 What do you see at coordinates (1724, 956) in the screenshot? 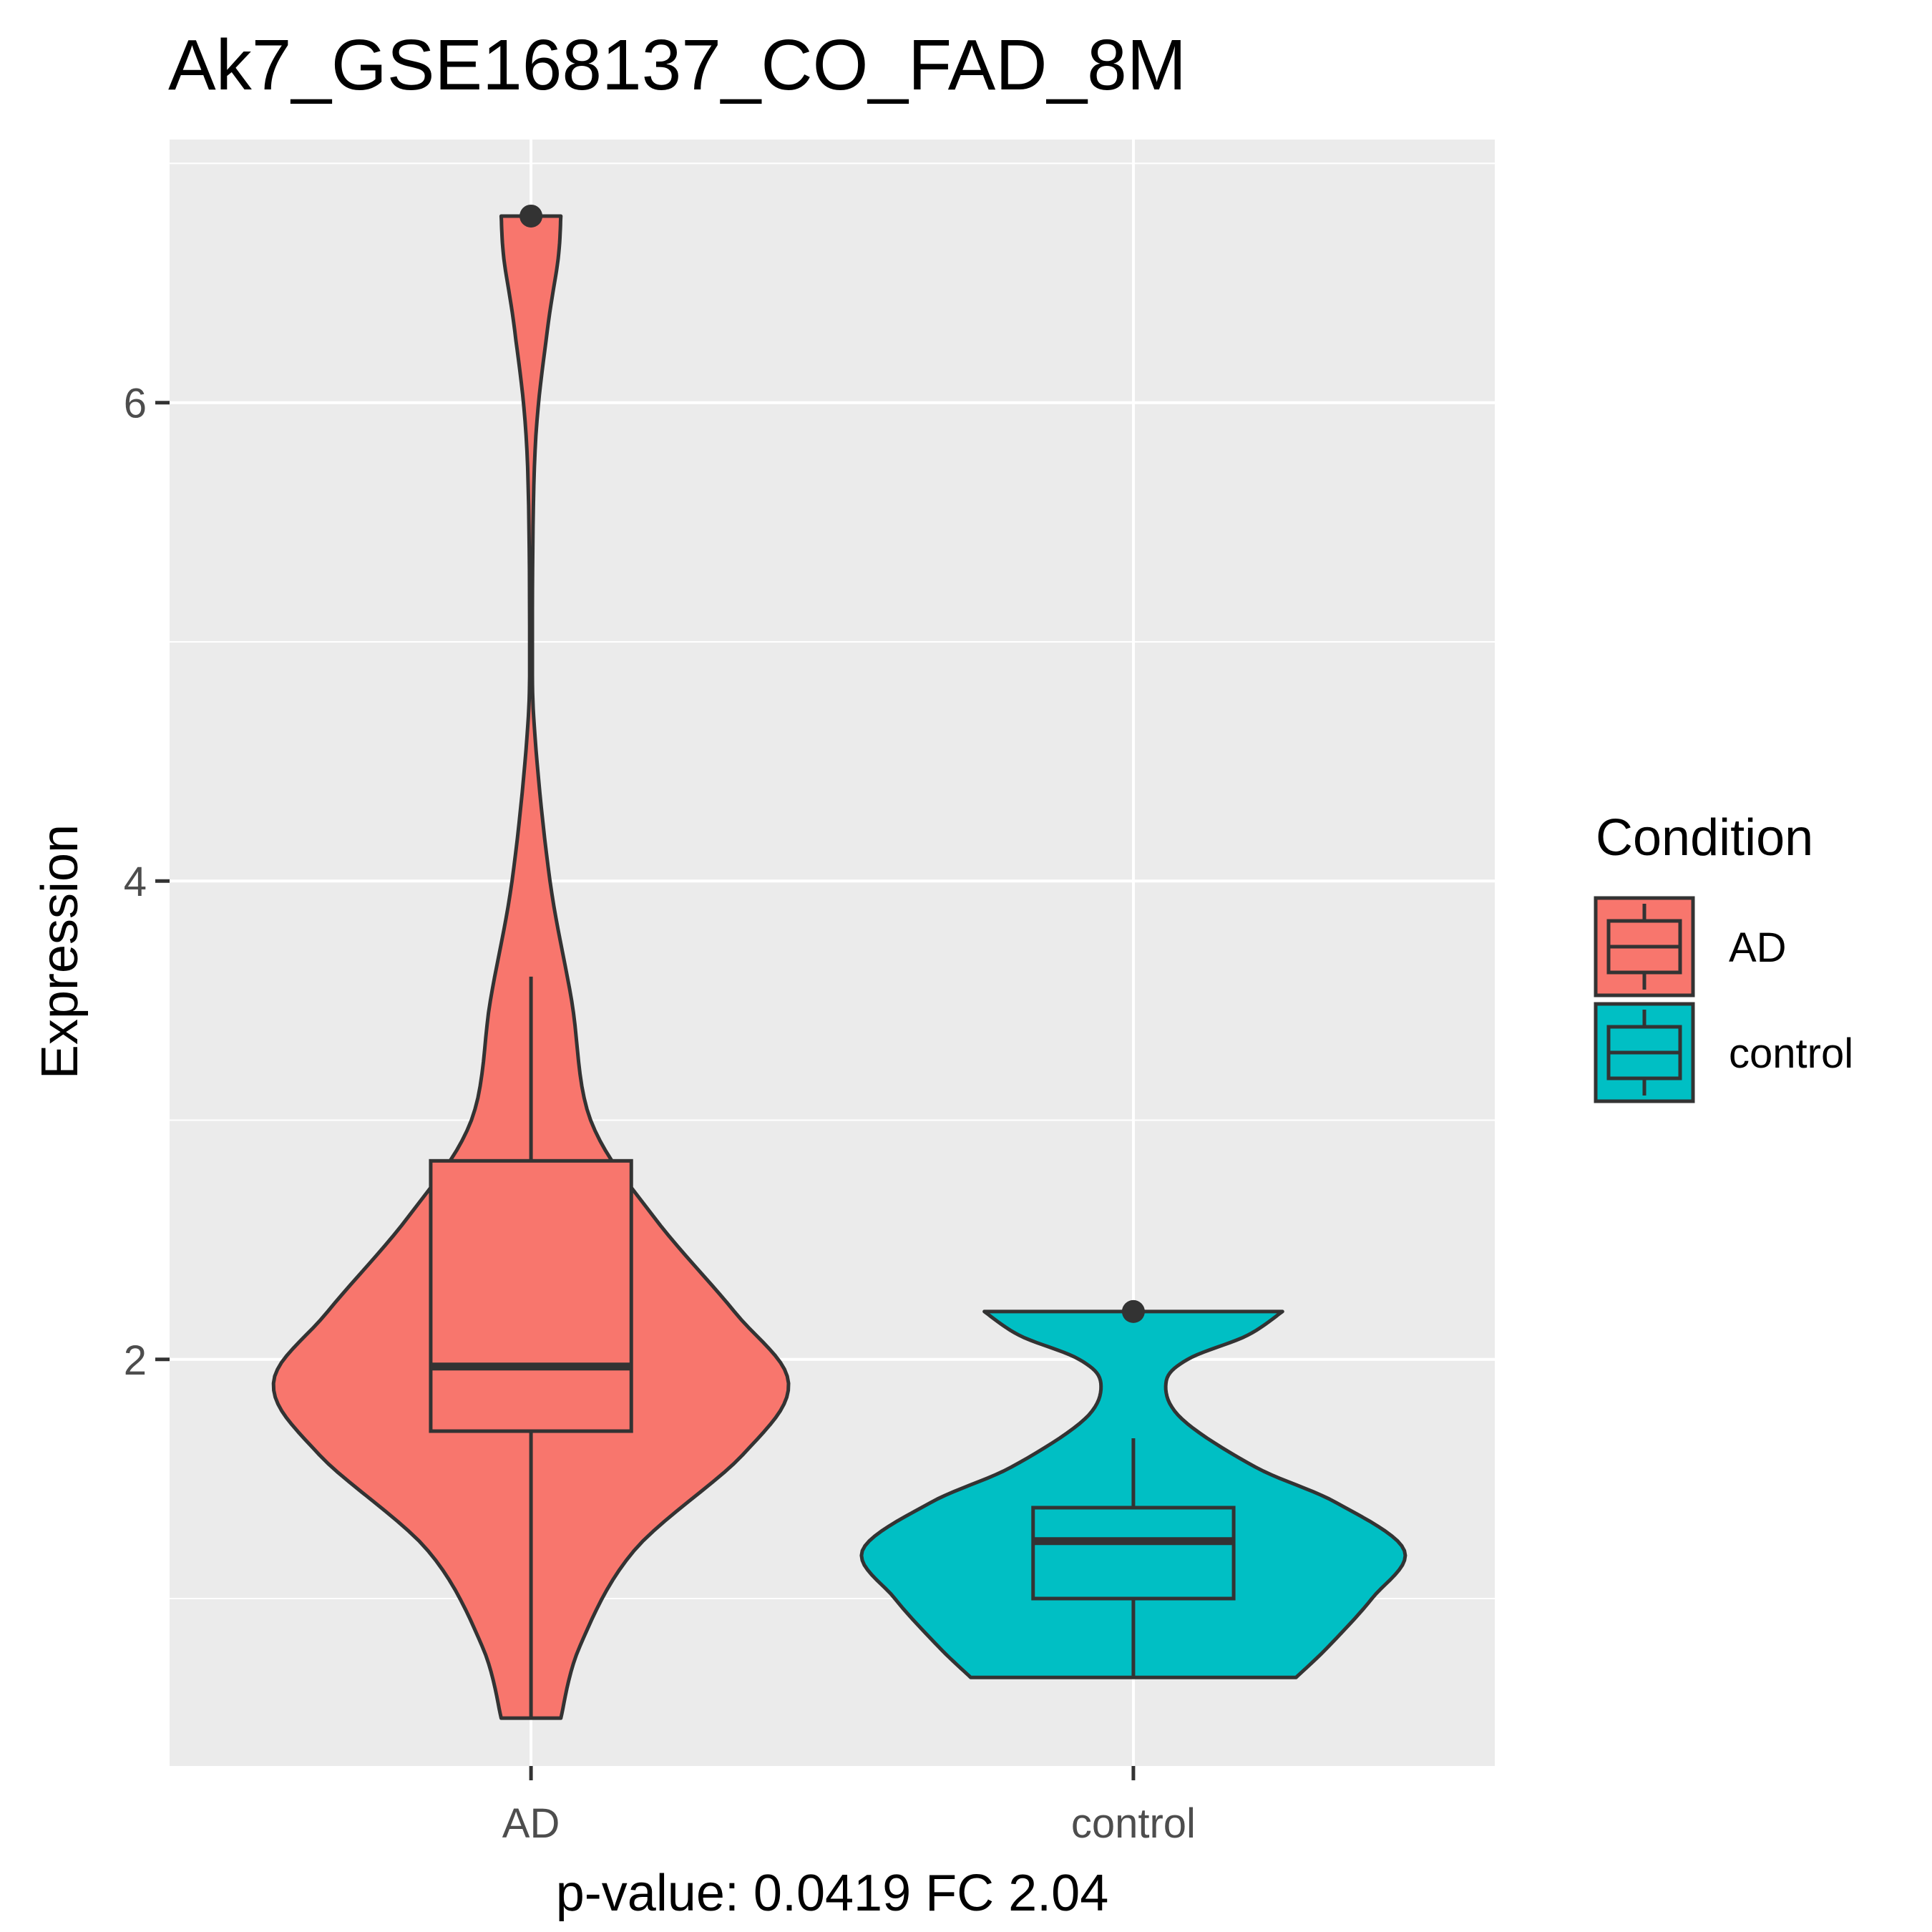
I see `legend: Condition AD control` at bounding box center [1724, 956].